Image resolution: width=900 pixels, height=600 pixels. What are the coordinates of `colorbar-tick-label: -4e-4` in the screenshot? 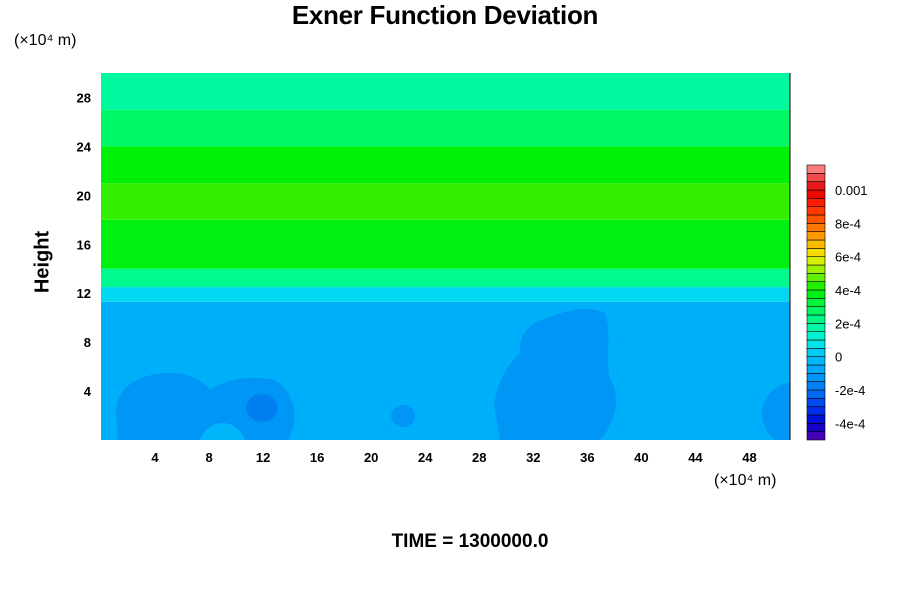 It's located at (850, 423).